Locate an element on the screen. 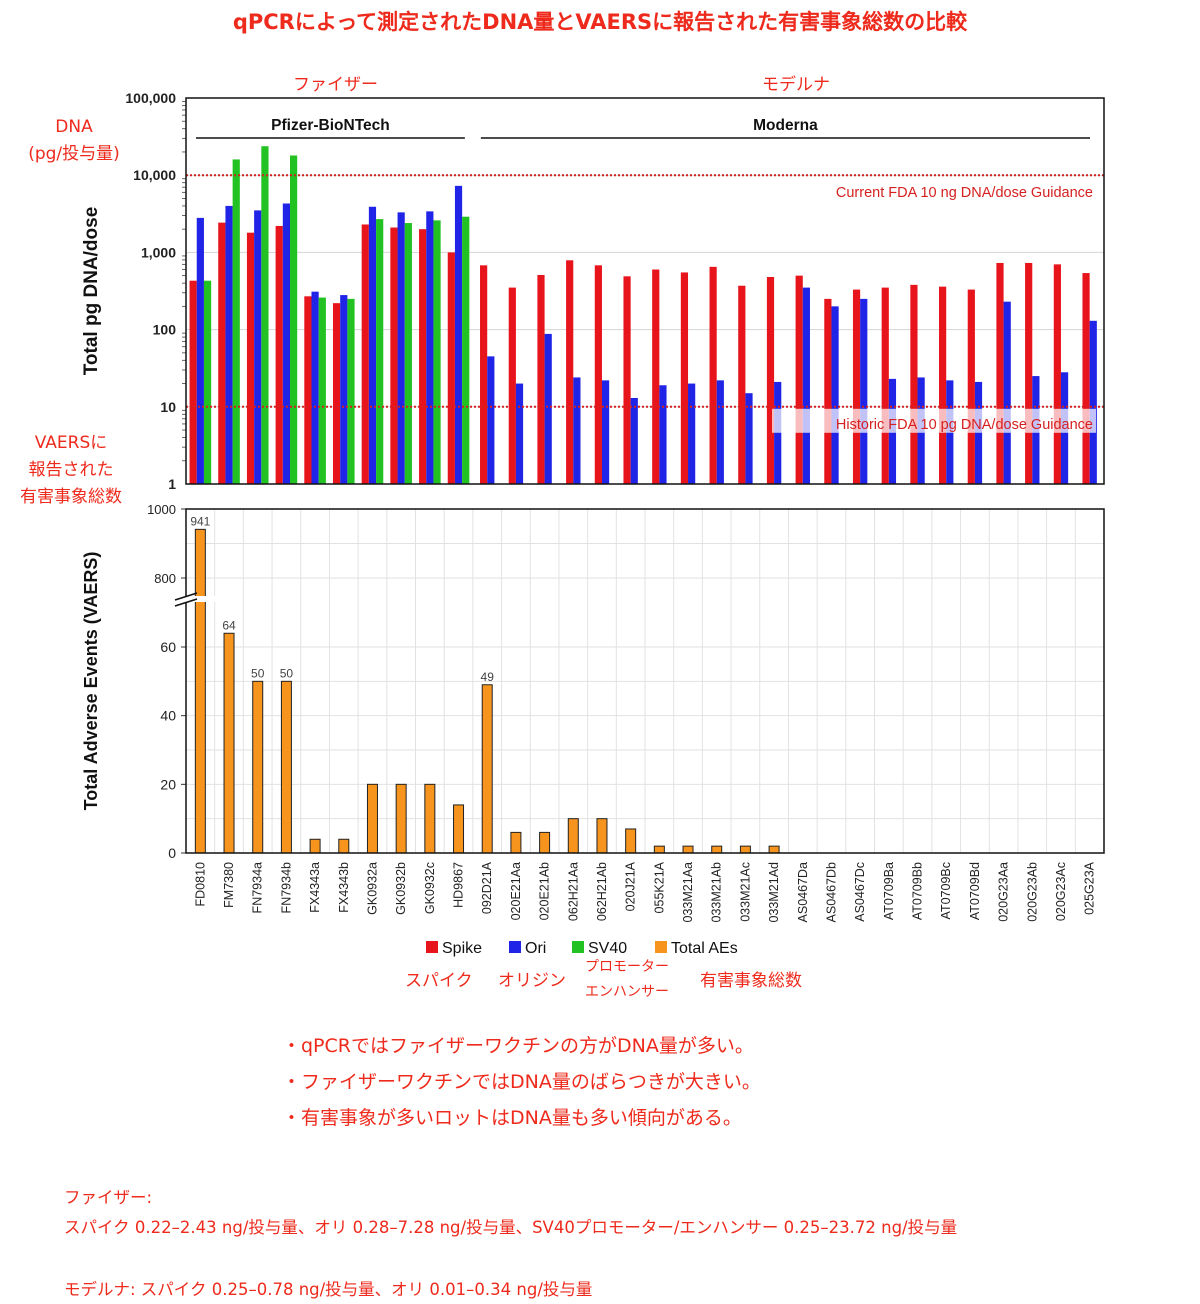 Image resolution: width=1200 pixels, height=1304 pixels. legend-jp-sv40-line1: プロモーター is located at coordinates (627, 967).